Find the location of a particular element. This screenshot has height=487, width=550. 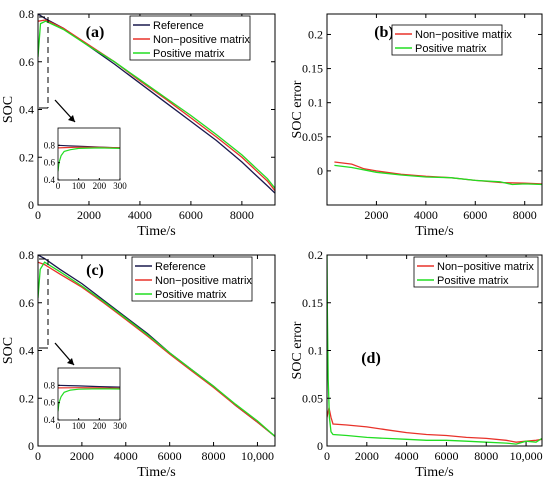

y-tick-label: 0.1 is located at coordinates (315, 103).